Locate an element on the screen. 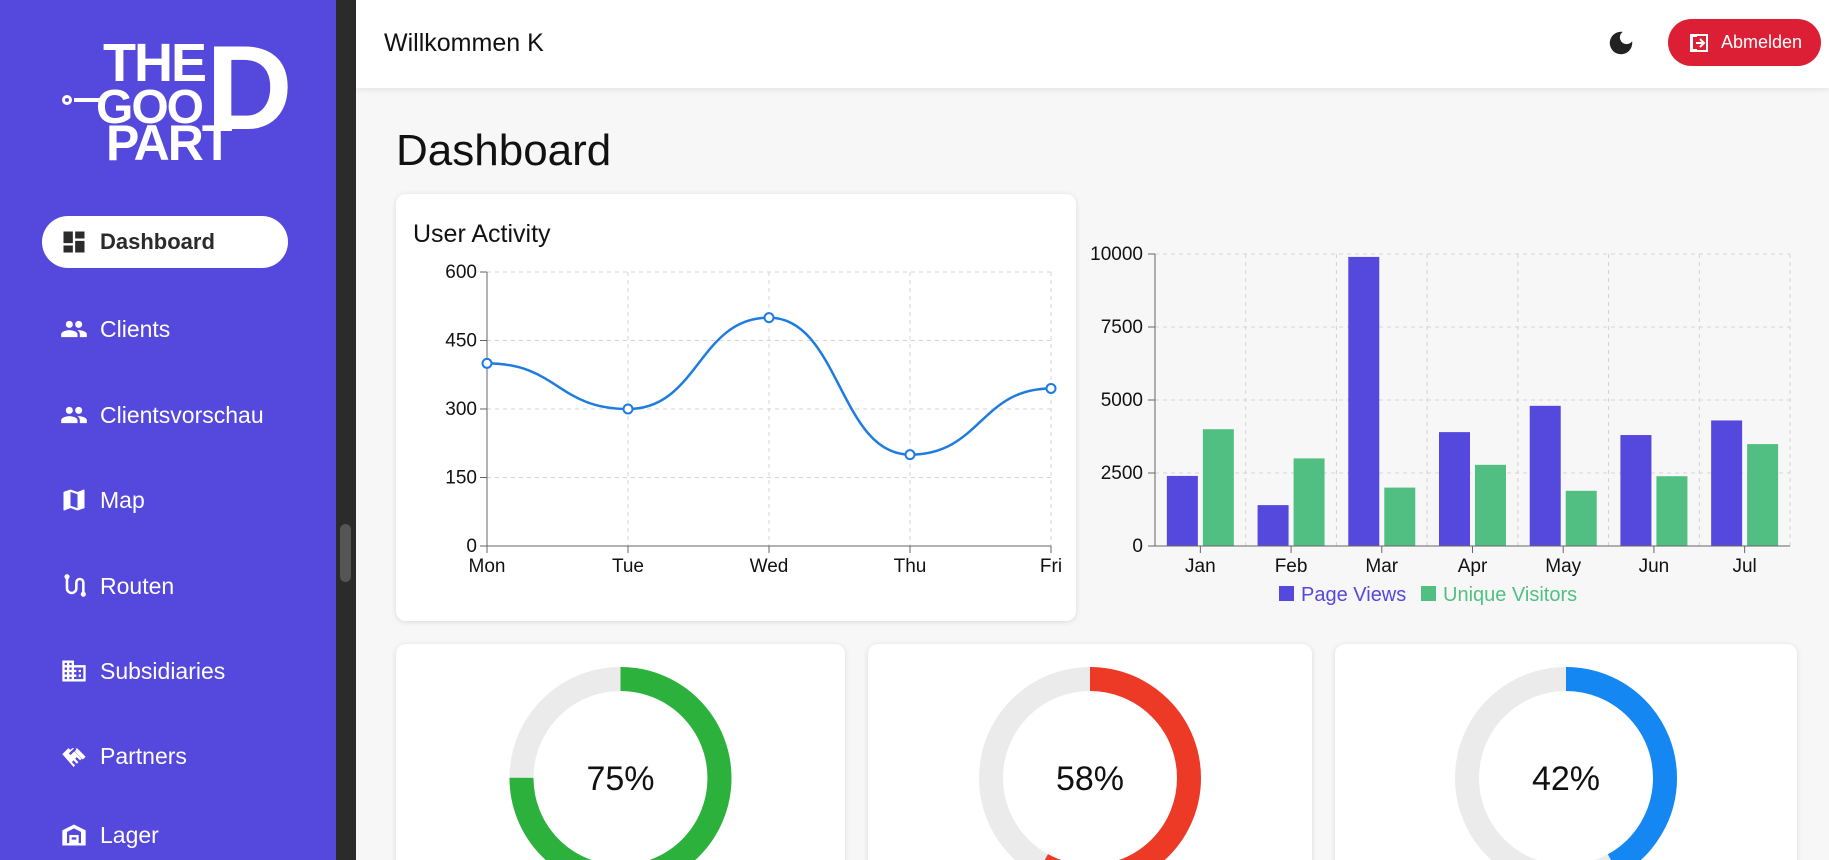 This screenshot has height=860, width=1829. donut-percent-label: 42% is located at coordinates (1566, 779).